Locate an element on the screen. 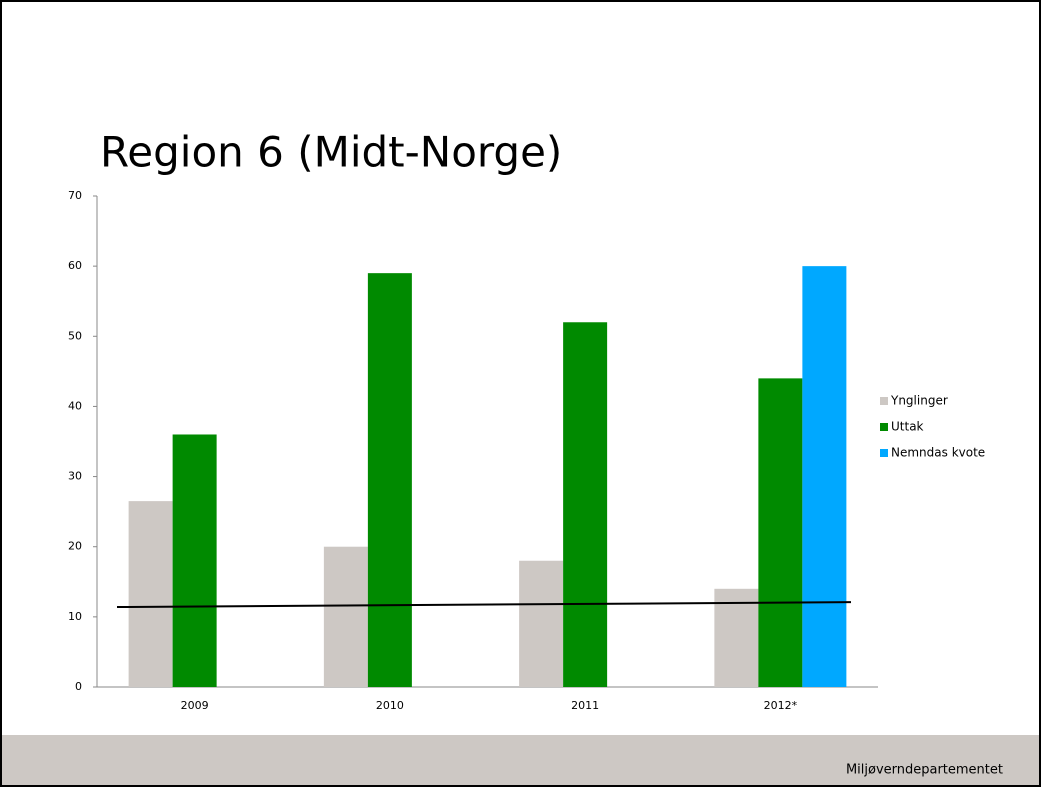  legend-label: Nemndas kvote is located at coordinates (938, 453).